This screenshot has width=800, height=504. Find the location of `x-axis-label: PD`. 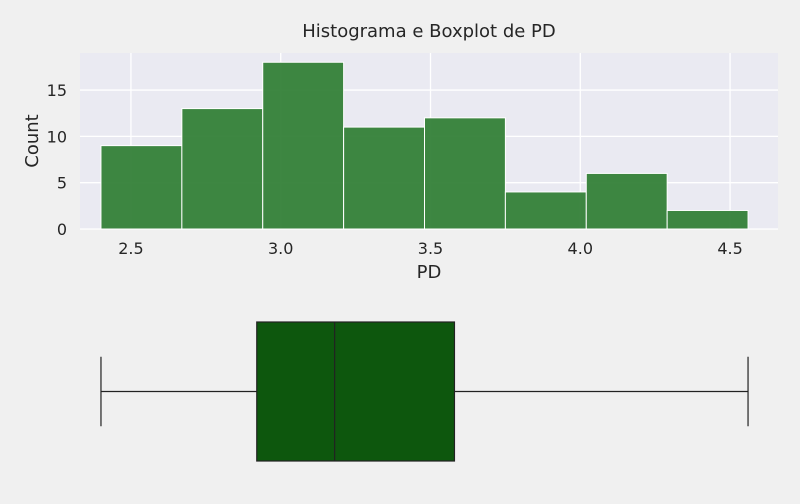

x-axis-label: PD is located at coordinates (429, 272).